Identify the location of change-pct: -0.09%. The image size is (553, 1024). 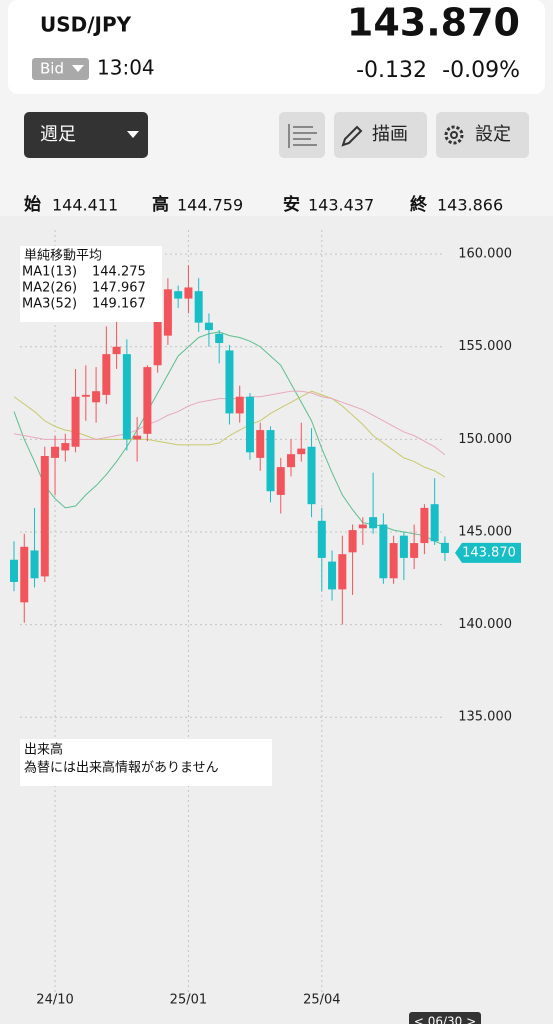
(481, 70).